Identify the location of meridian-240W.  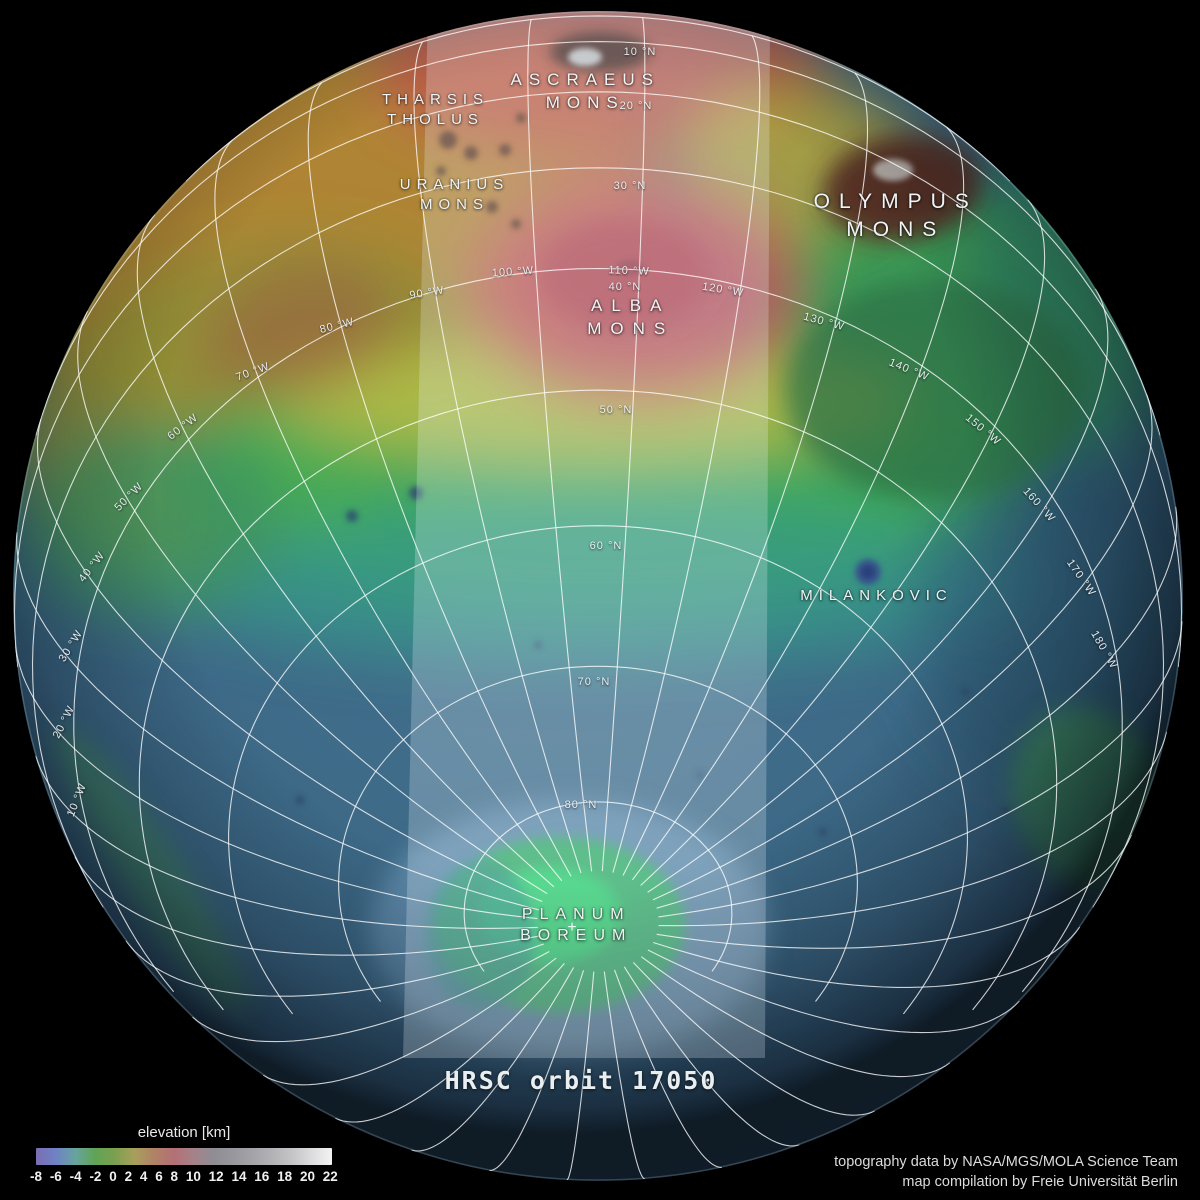
(795, 1017).